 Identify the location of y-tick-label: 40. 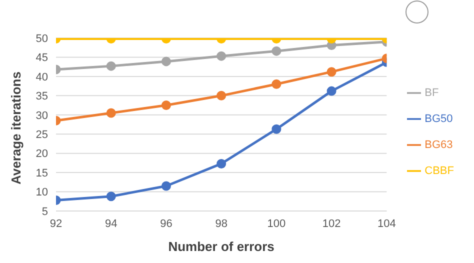
(42, 77).